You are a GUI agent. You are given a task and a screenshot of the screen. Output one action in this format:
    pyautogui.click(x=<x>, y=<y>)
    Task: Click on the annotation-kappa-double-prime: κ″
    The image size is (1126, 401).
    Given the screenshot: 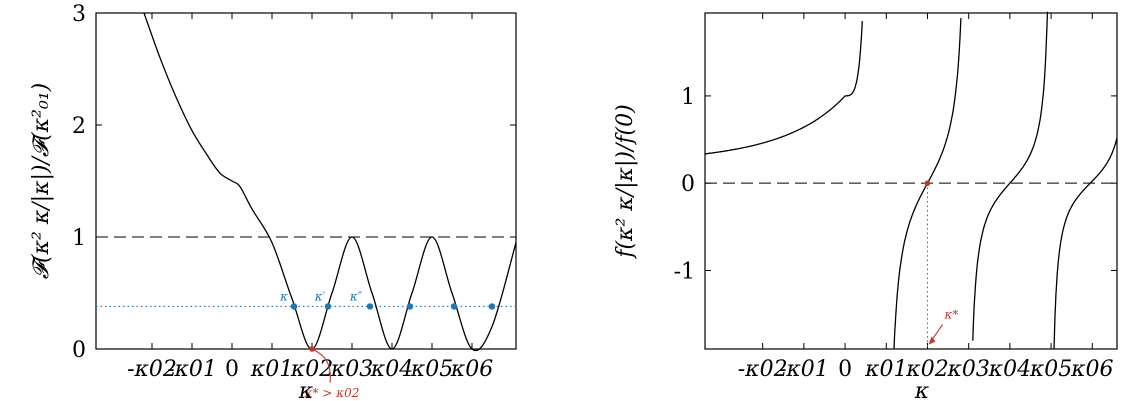 What is the action you would take?
    pyautogui.click(x=356, y=296)
    